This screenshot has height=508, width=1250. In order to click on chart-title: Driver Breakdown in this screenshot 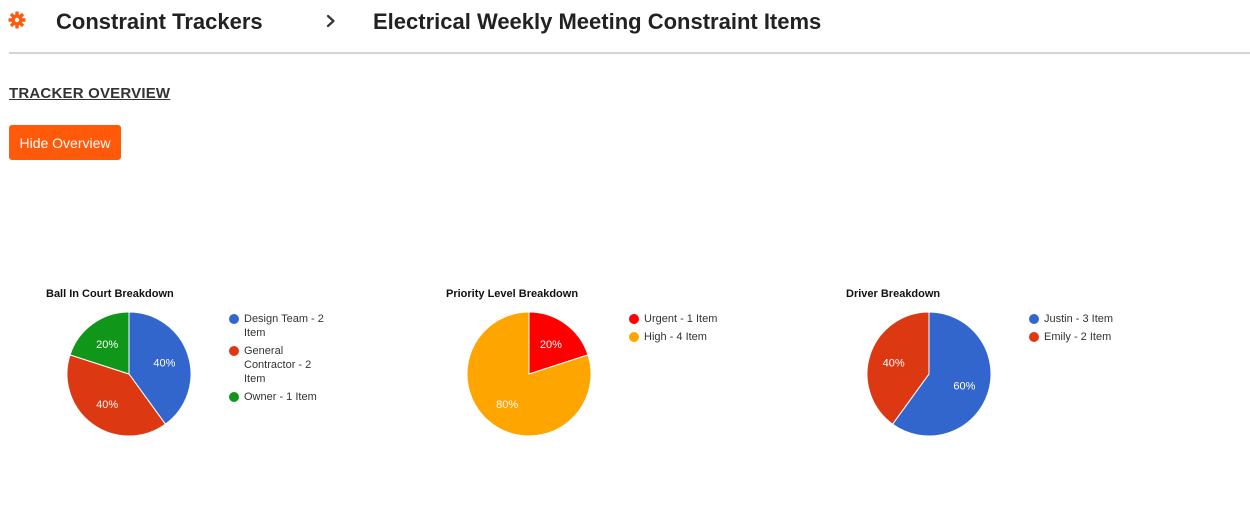, I will do `click(893, 294)`.